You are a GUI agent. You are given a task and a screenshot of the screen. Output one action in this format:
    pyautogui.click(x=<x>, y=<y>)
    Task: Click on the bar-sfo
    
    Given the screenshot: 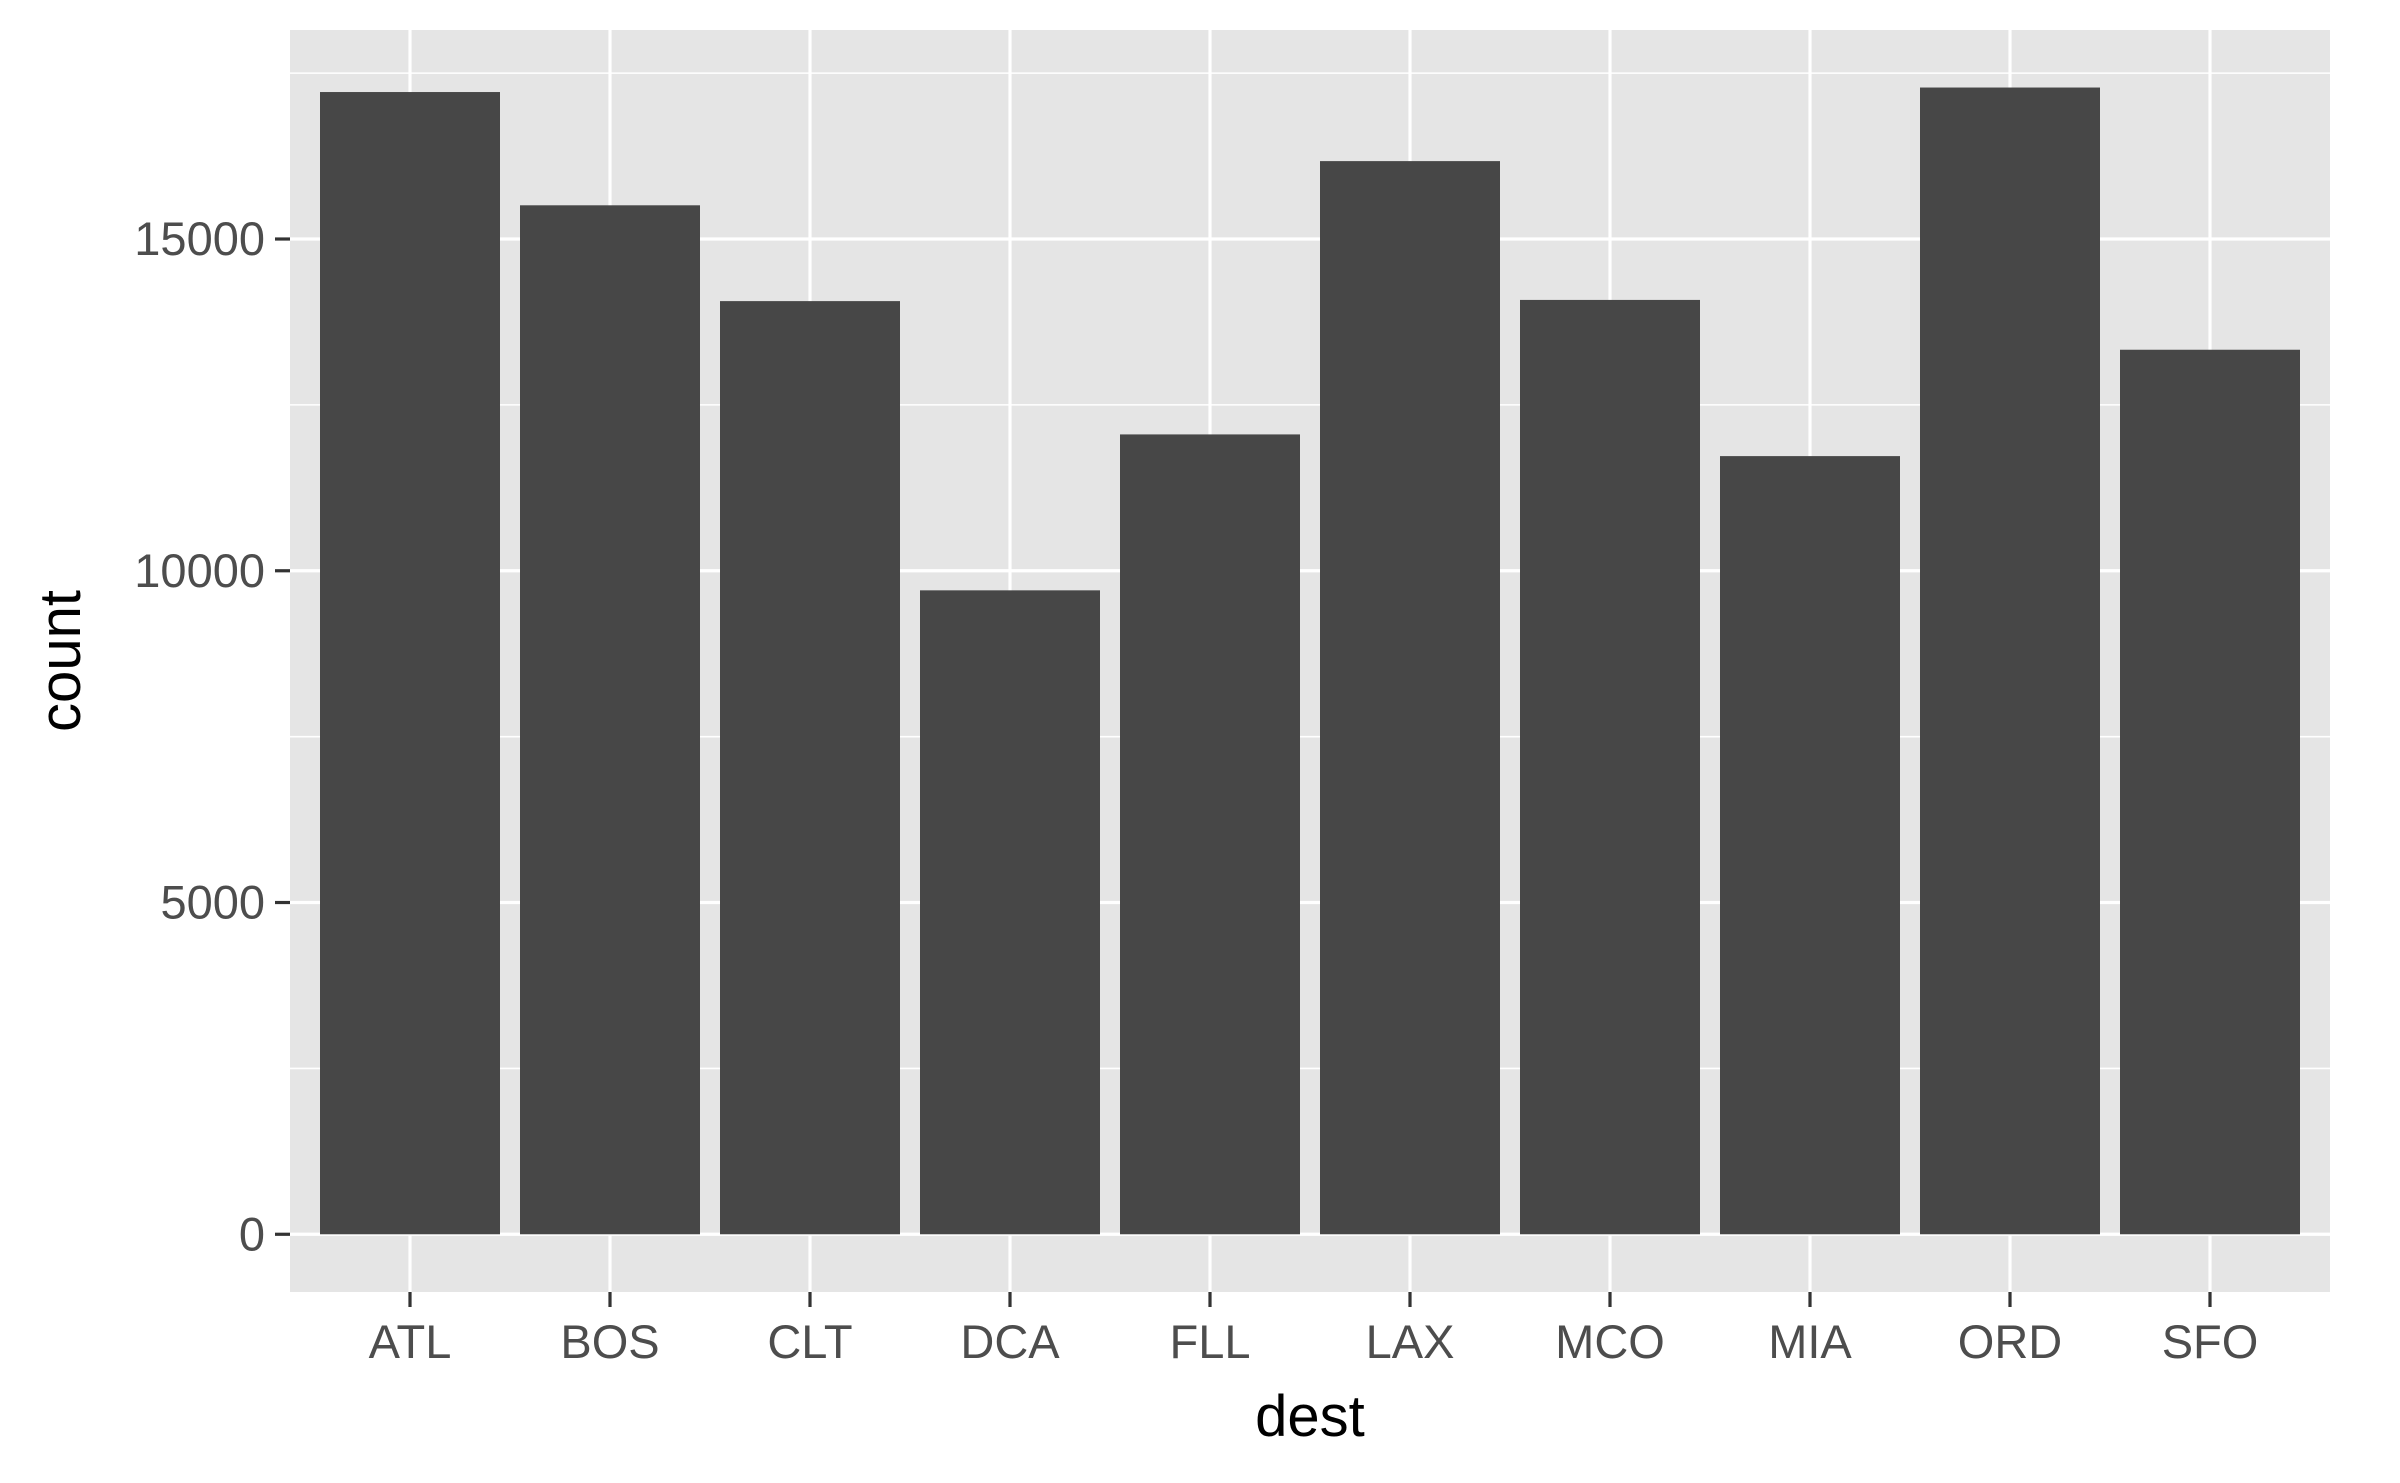 What is the action you would take?
    pyautogui.click(x=2210, y=792)
    